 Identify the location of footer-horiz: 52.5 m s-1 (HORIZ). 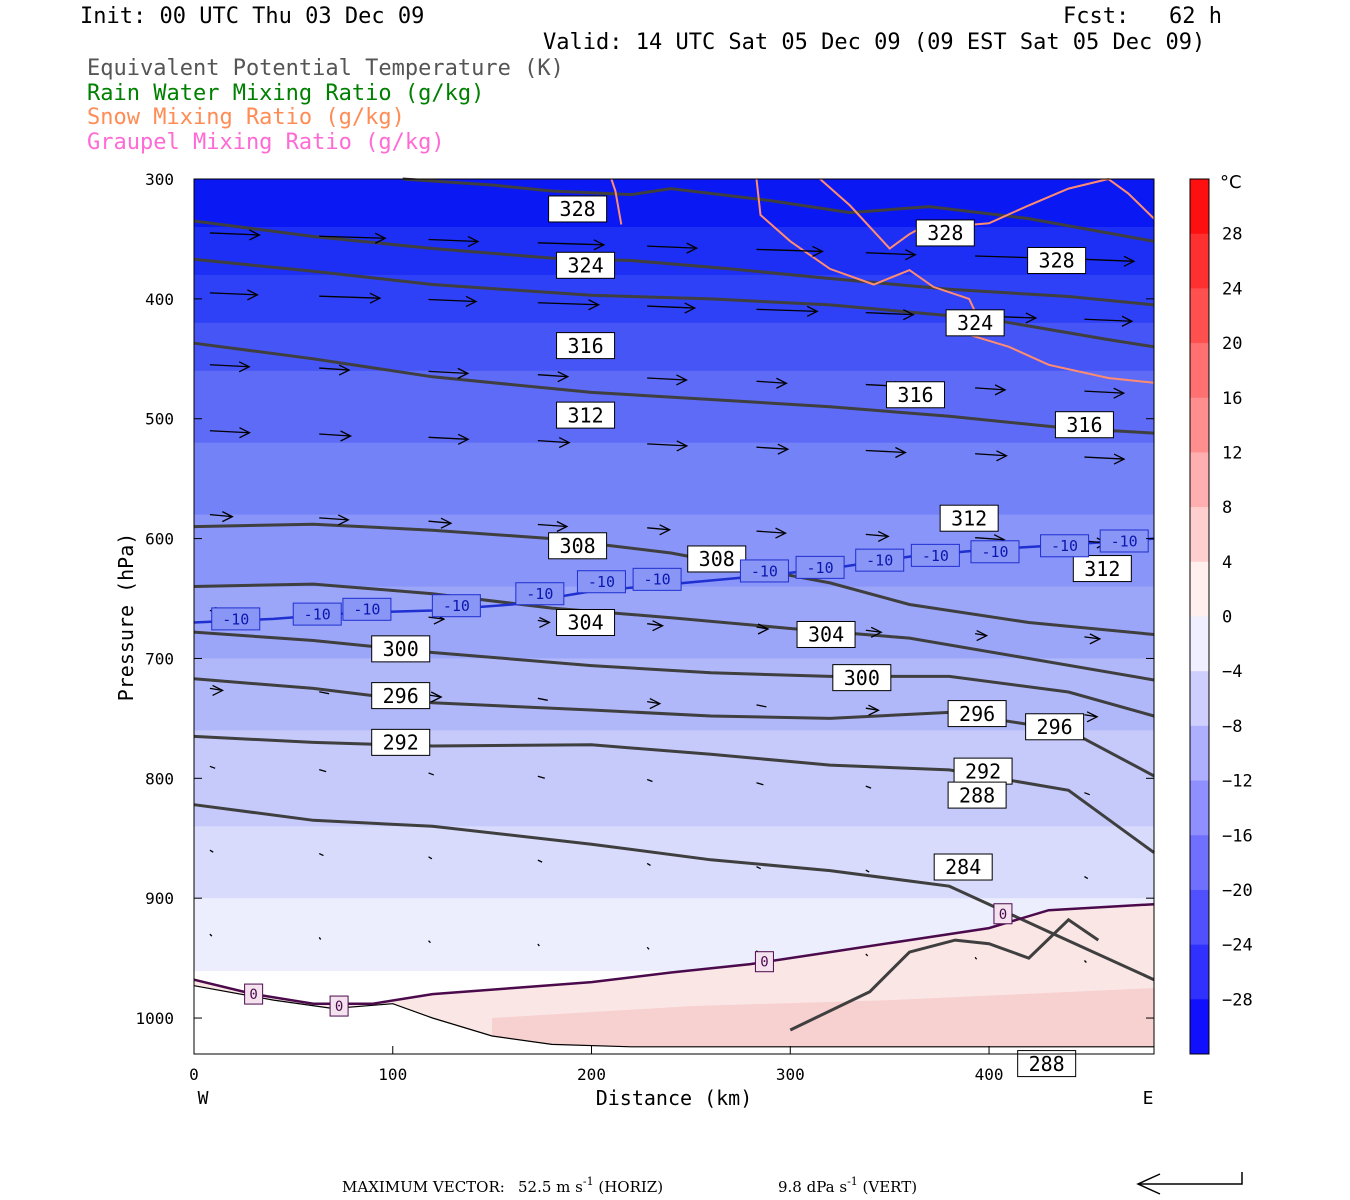
(590, 1185).